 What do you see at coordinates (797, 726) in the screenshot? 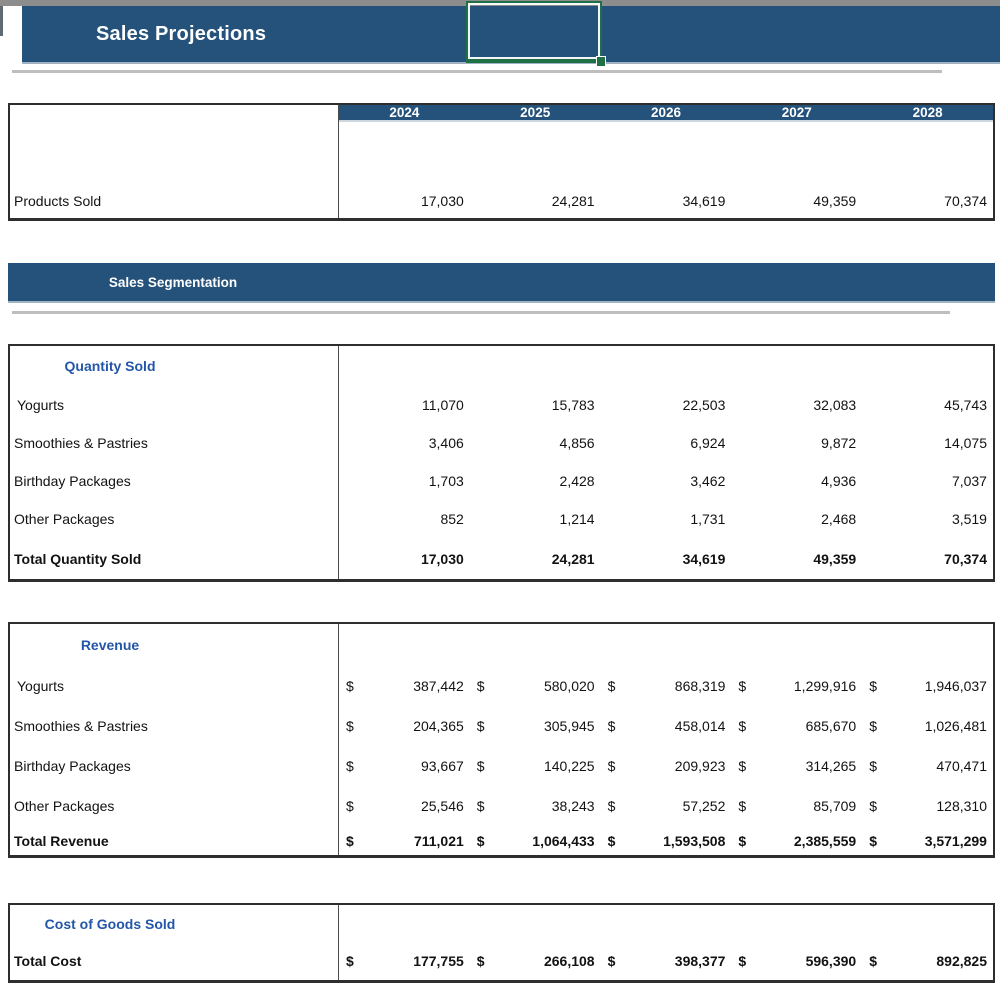
I see `cell-value: $685,670` at bounding box center [797, 726].